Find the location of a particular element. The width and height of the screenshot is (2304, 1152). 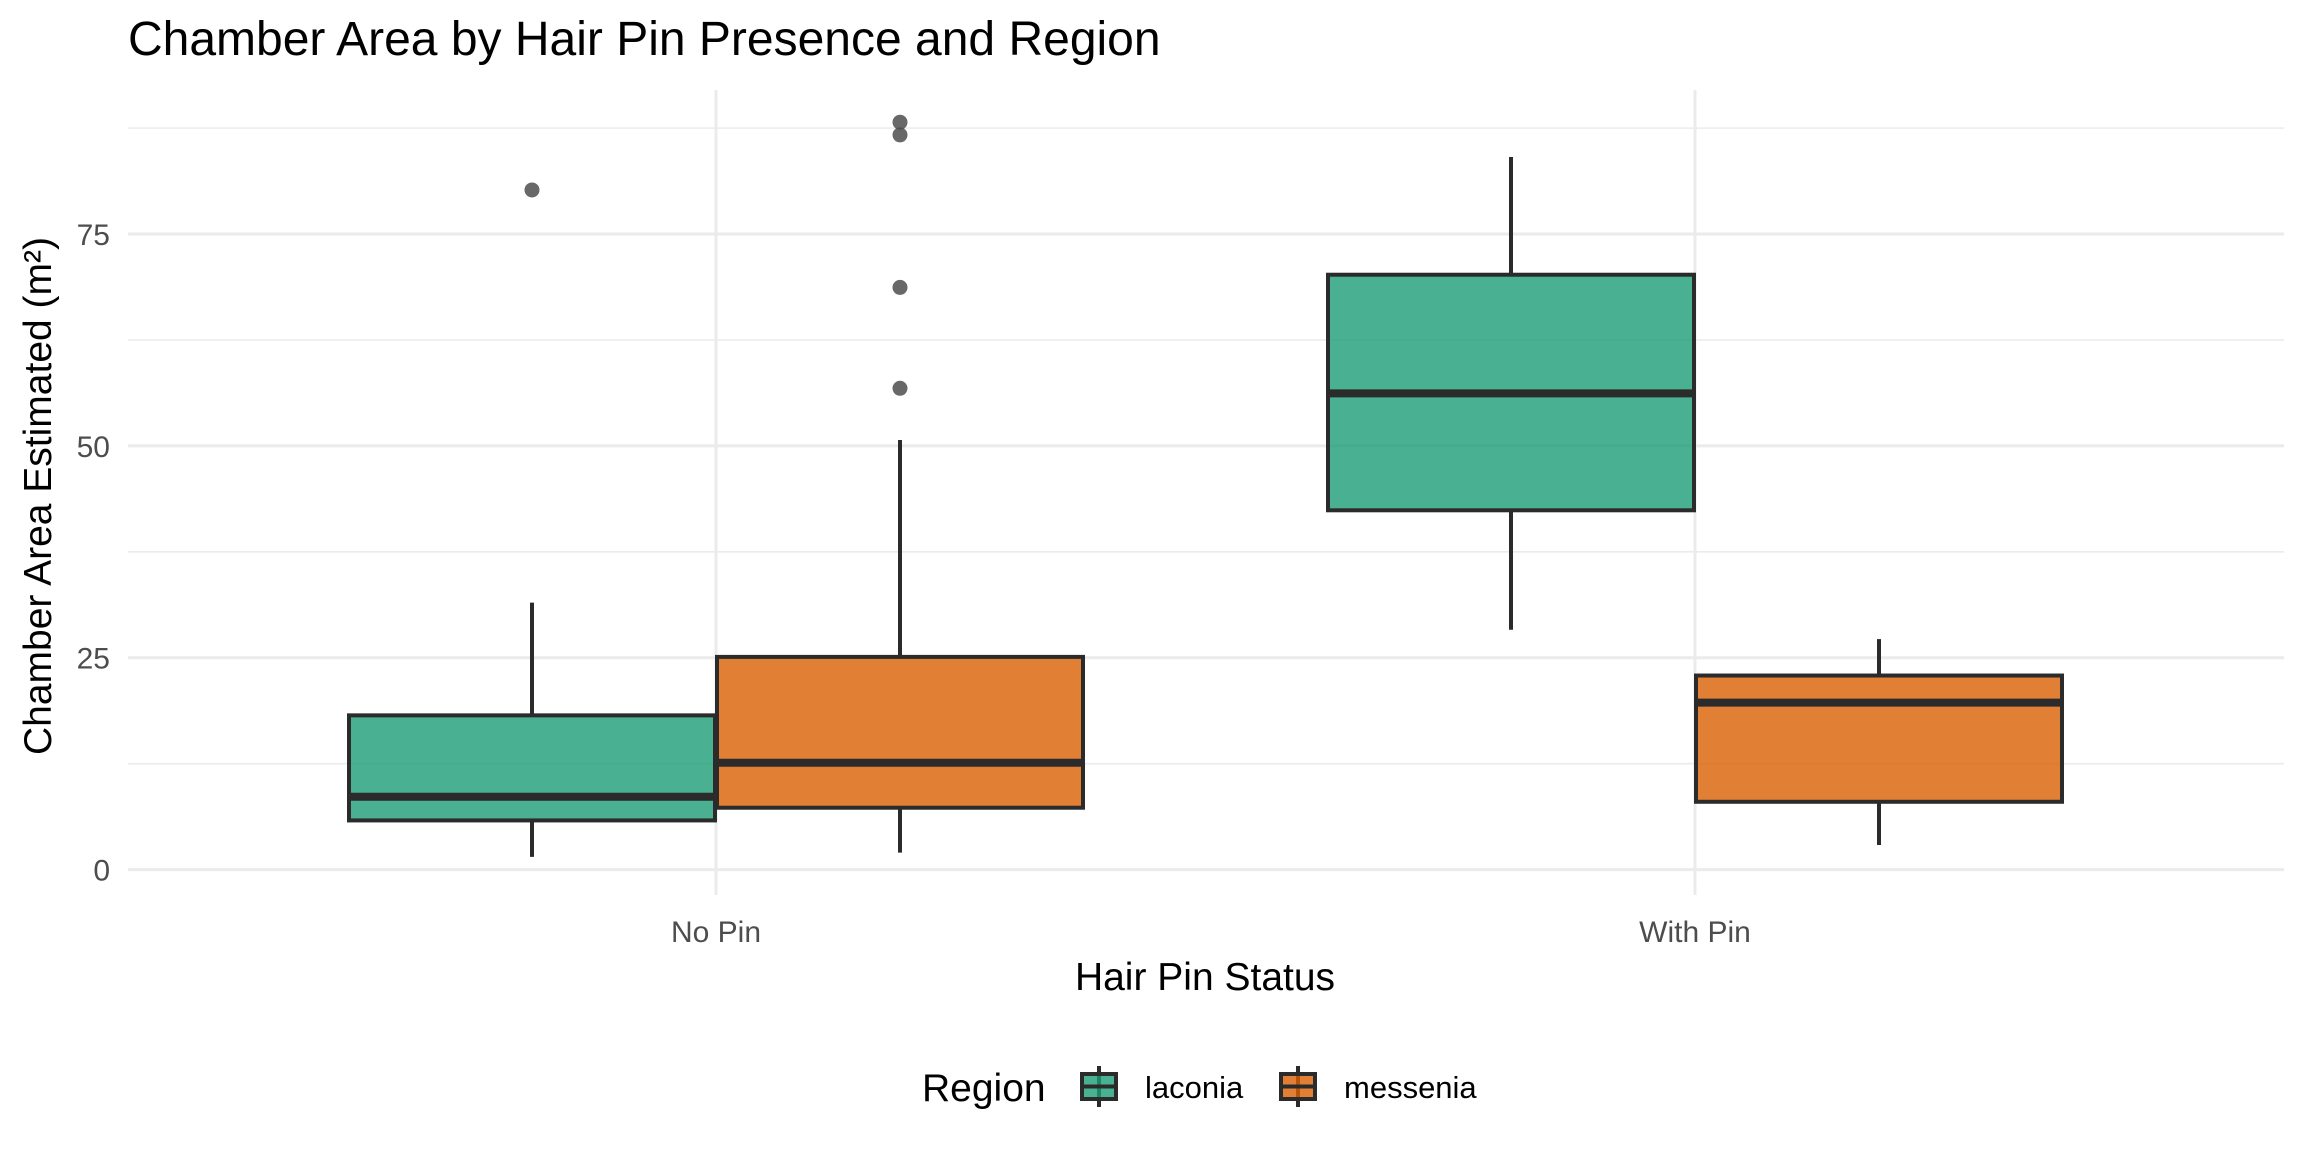

legend-key-messenia is located at coordinates (1298, 1086).